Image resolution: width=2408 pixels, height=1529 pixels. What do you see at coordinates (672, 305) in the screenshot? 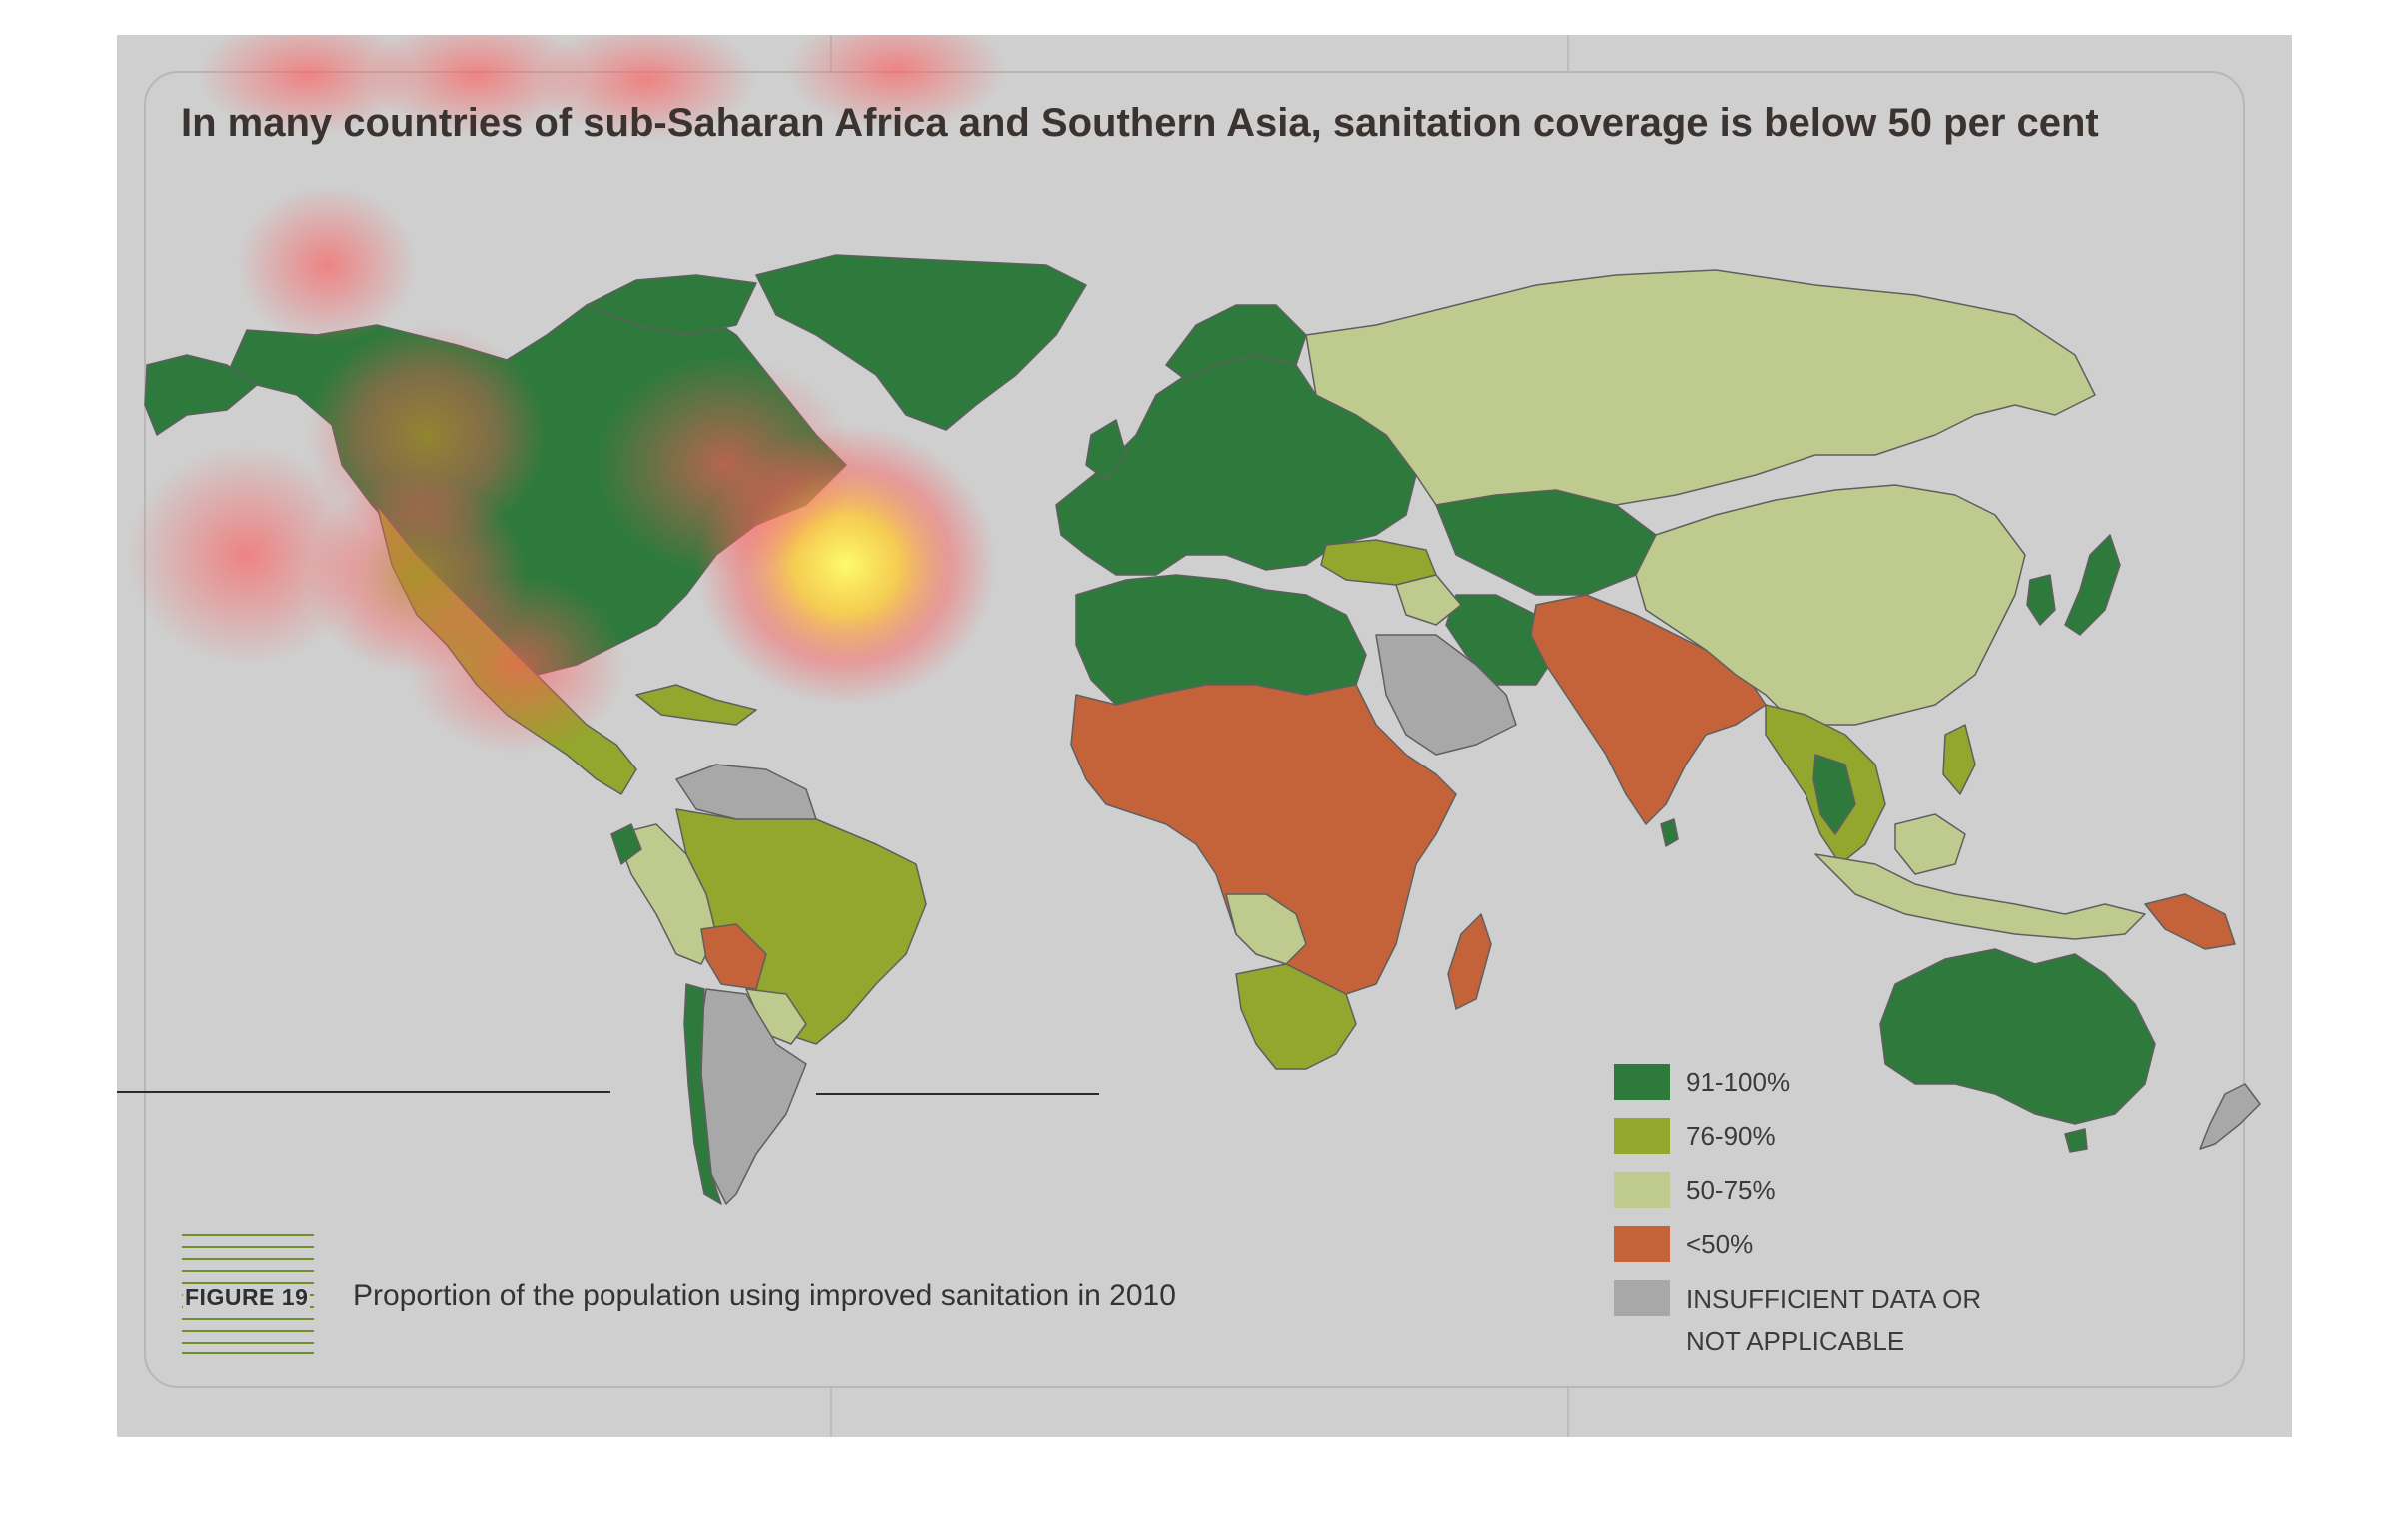
I see `region-arctic-islands` at bounding box center [672, 305].